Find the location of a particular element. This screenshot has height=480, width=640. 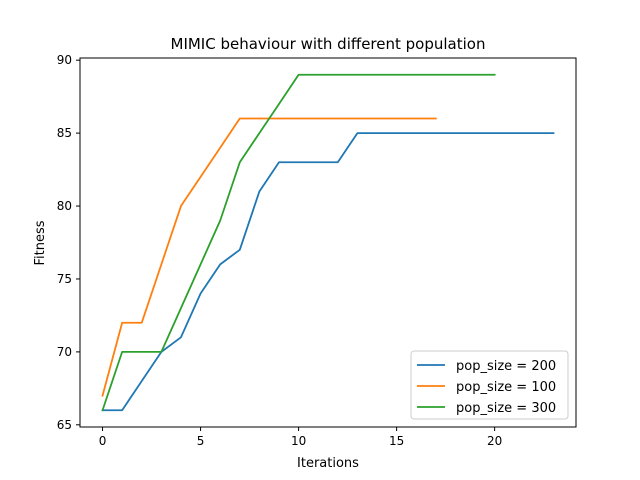

legend-label-0: pop_size = 200 is located at coordinates (506, 366).